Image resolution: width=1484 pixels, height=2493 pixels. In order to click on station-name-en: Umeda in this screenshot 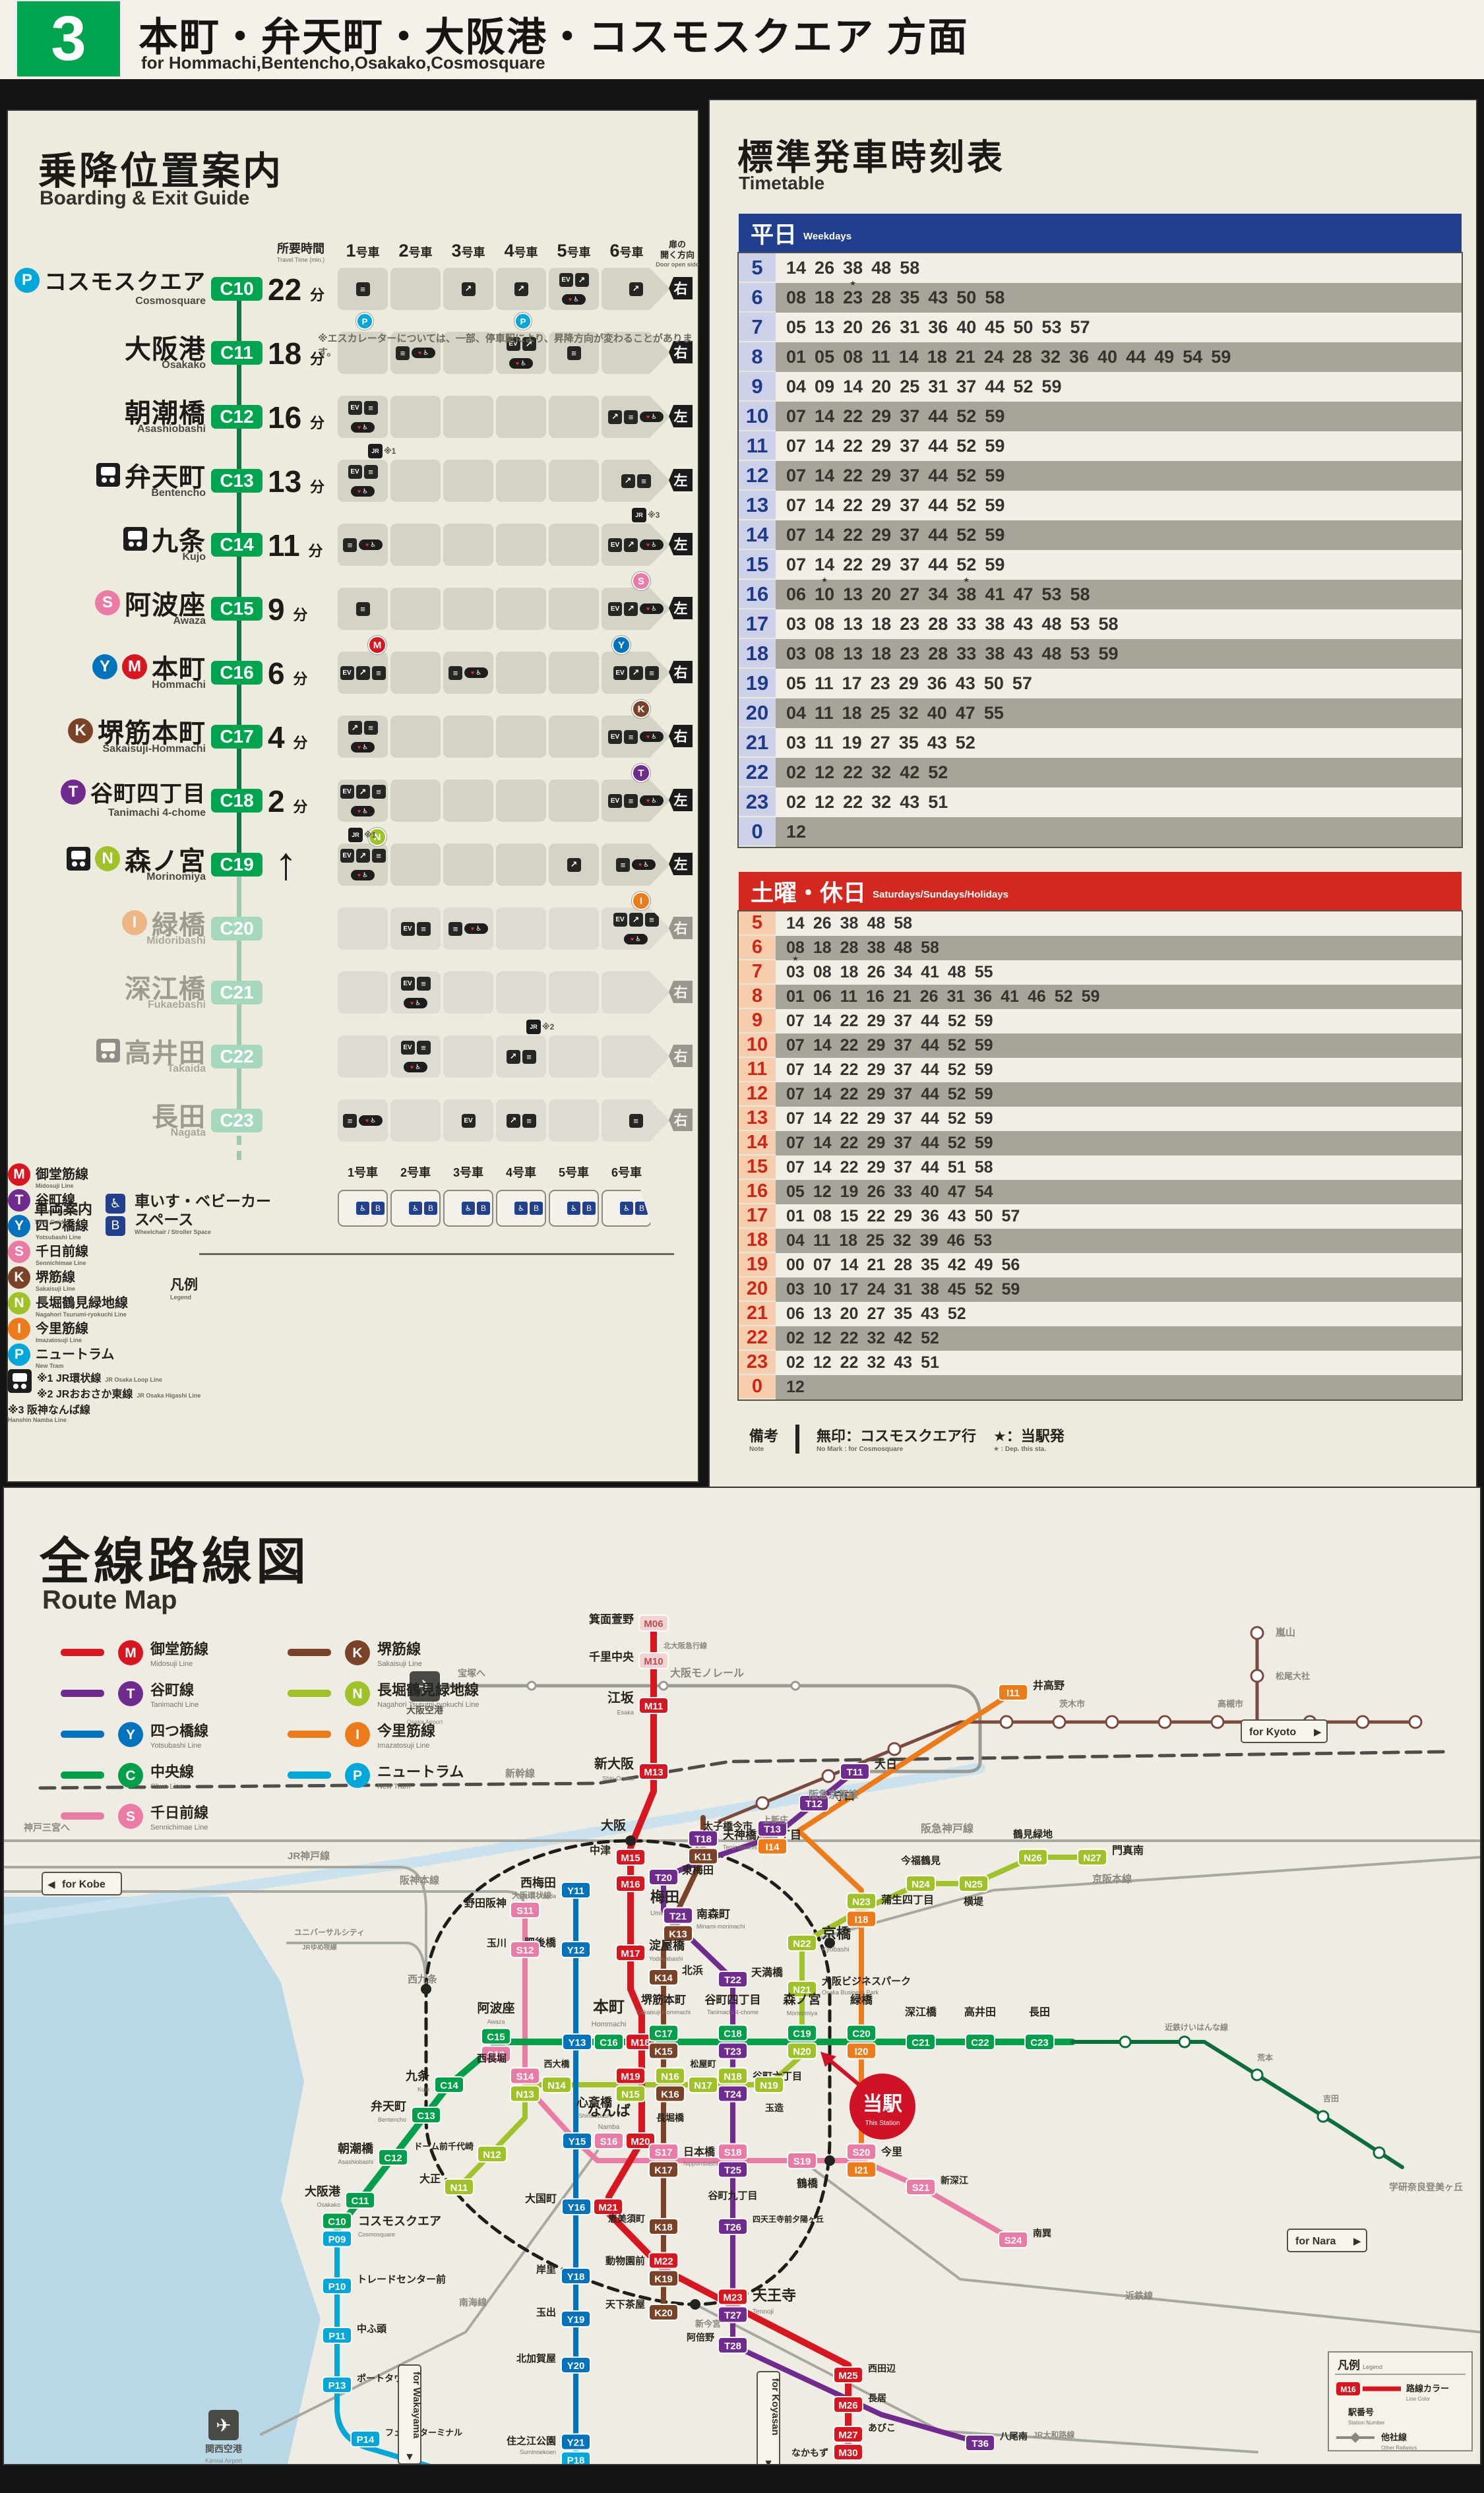, I will do `click(661, 1913)`.